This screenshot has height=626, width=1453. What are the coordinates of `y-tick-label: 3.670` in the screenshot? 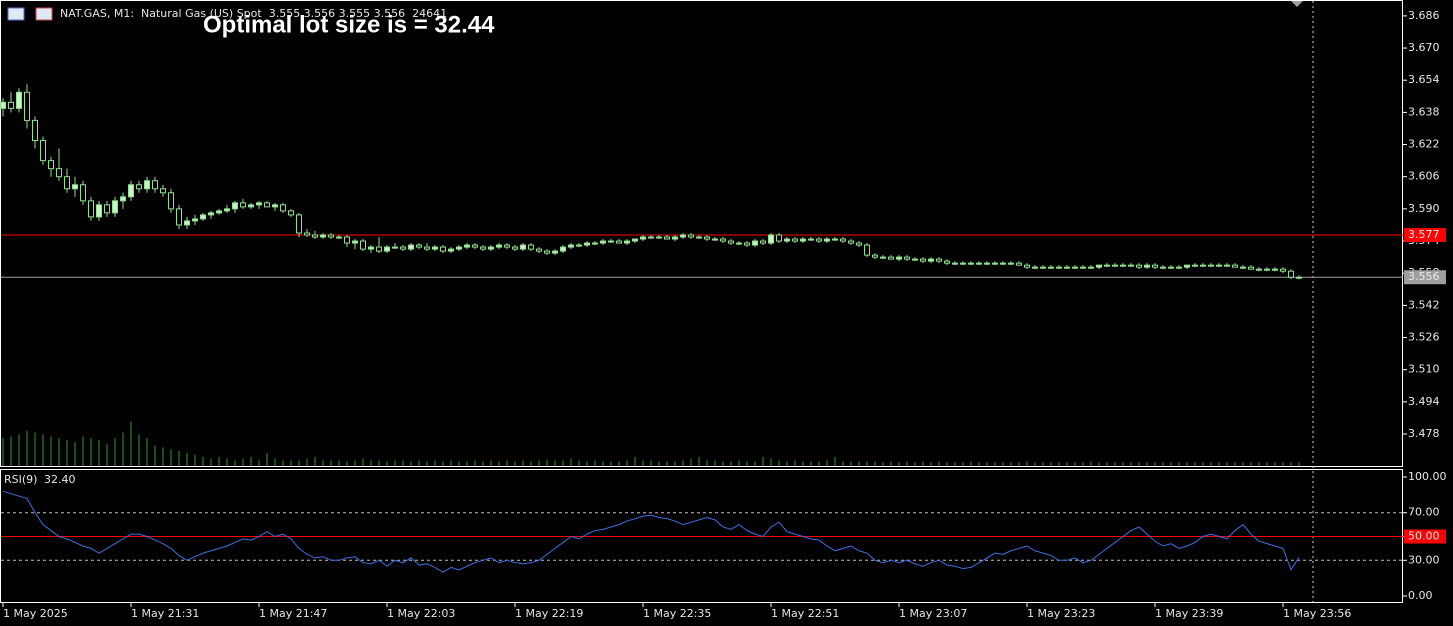 It's located at (1424, 47).